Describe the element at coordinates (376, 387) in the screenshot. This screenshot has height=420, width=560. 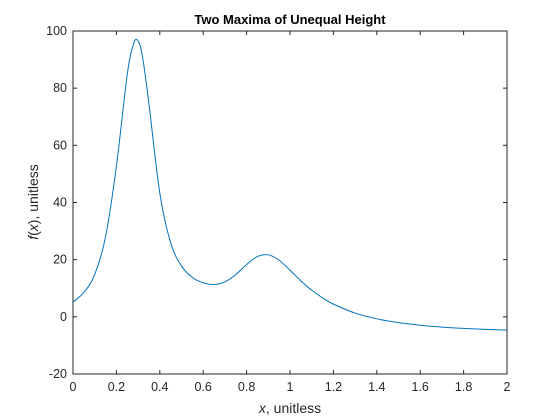
I see `x-tick-label: 1.4` at that location.